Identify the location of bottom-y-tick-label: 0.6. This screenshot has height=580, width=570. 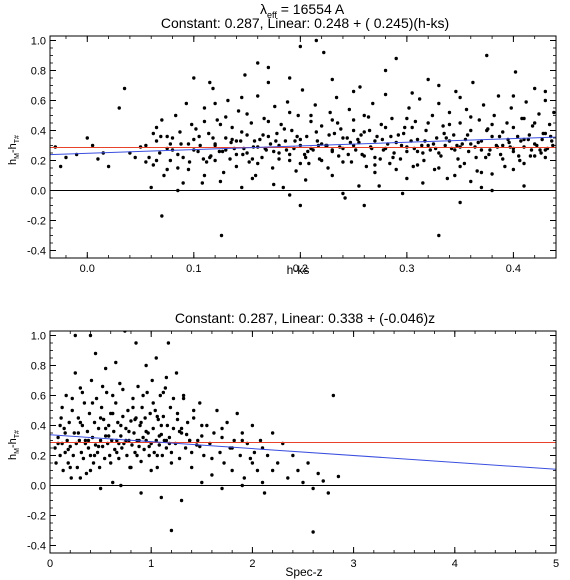
(38, 397).